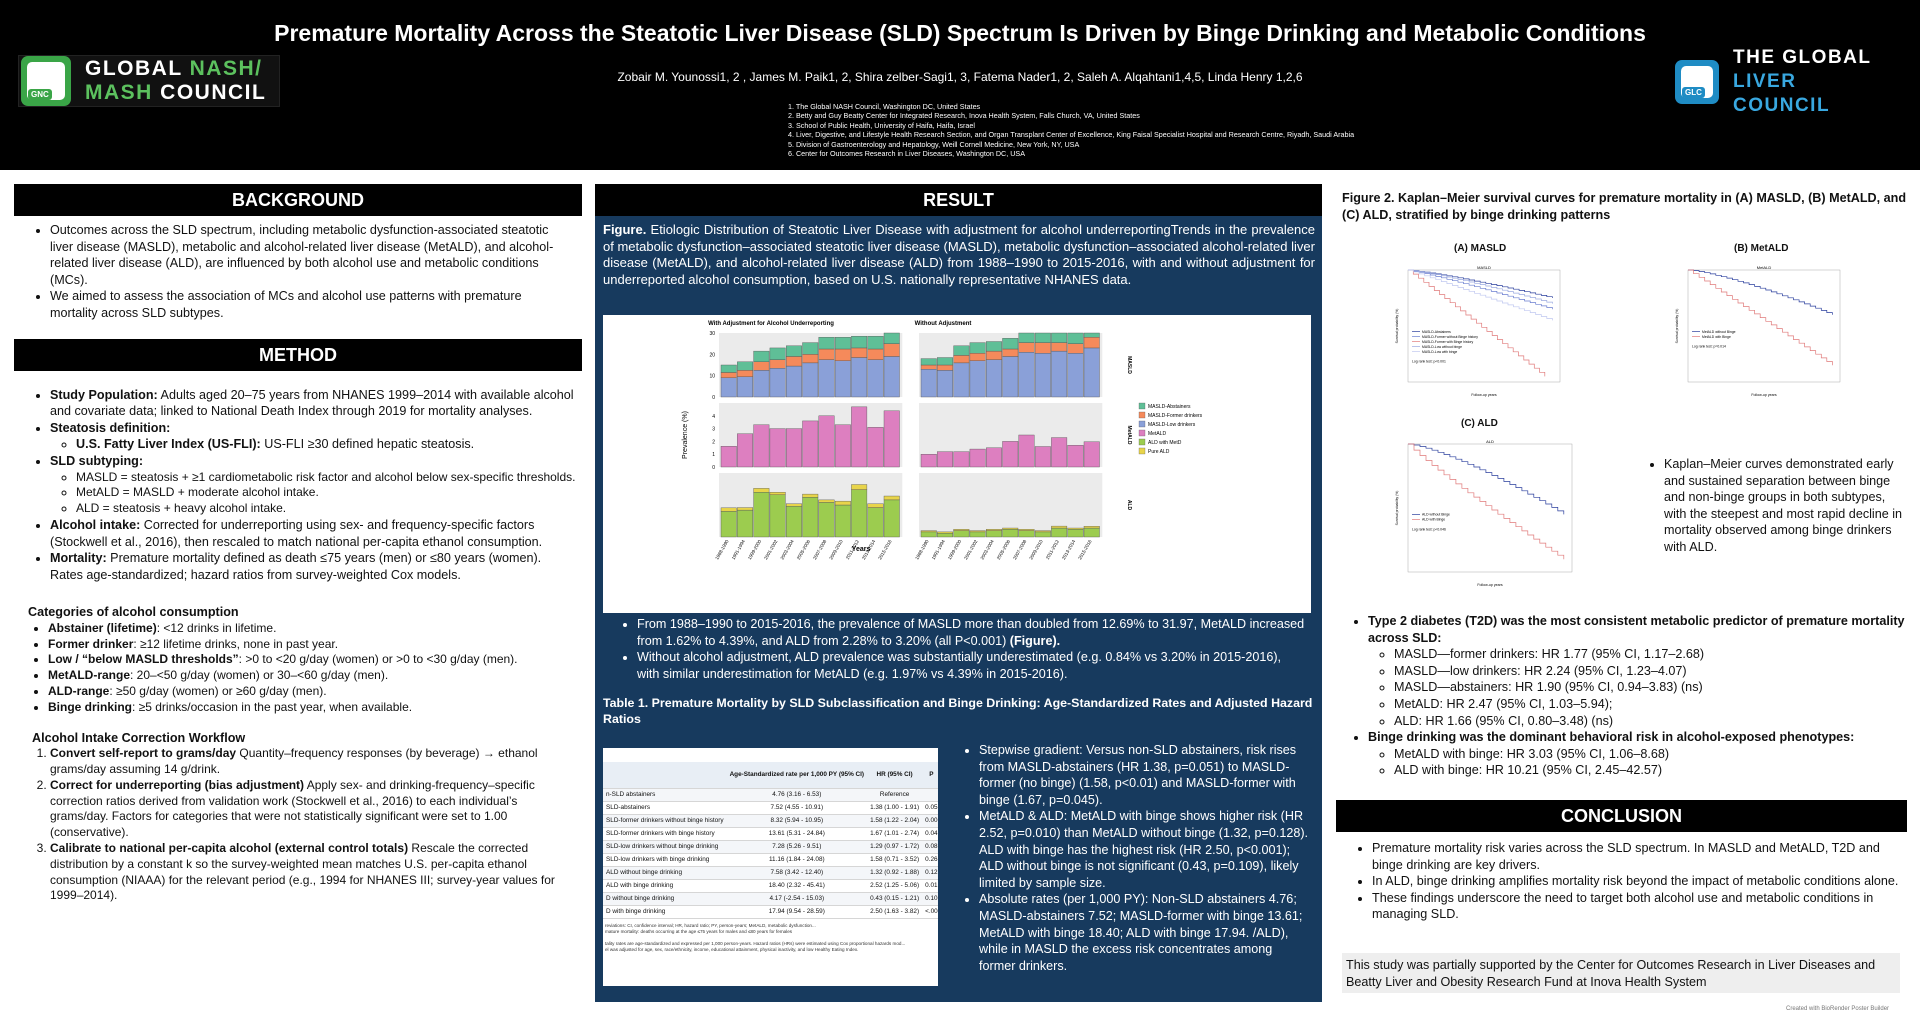 The height and width of the screenshot is (1016, 1920). What do you see at coordinates (1484, 267) in the screenshot?
I see `km-inner-title: MASLD` at bounding box center [1484, 267].